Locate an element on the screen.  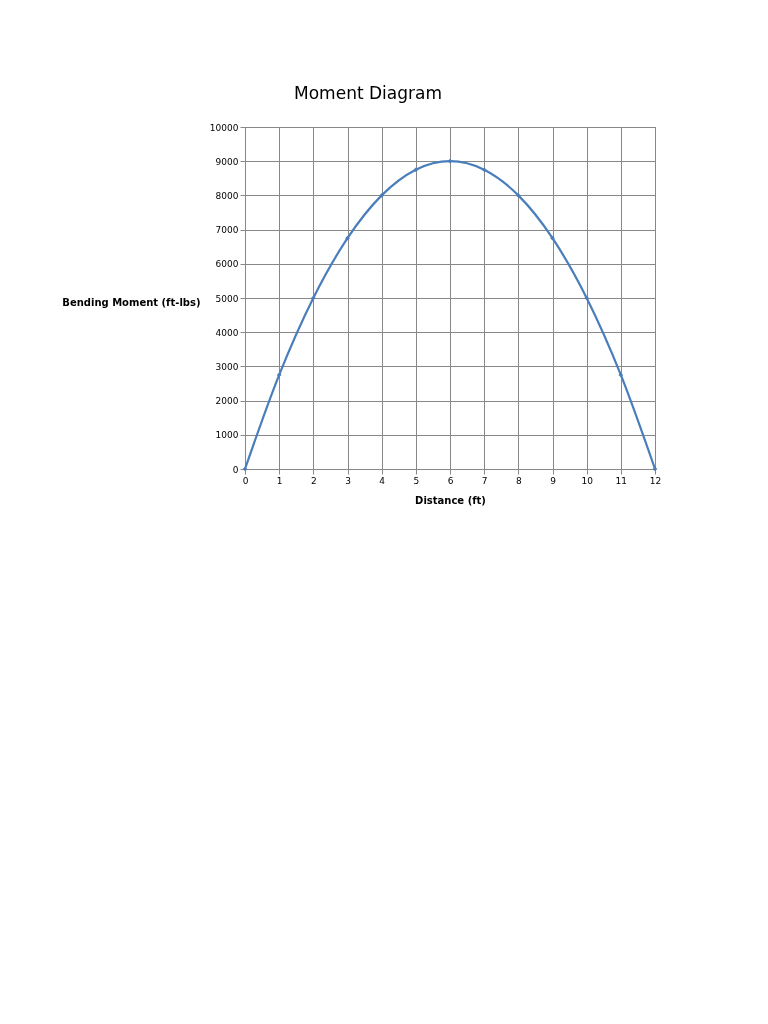
y-tick-label: 5000 is located at coordinates (227, 298).